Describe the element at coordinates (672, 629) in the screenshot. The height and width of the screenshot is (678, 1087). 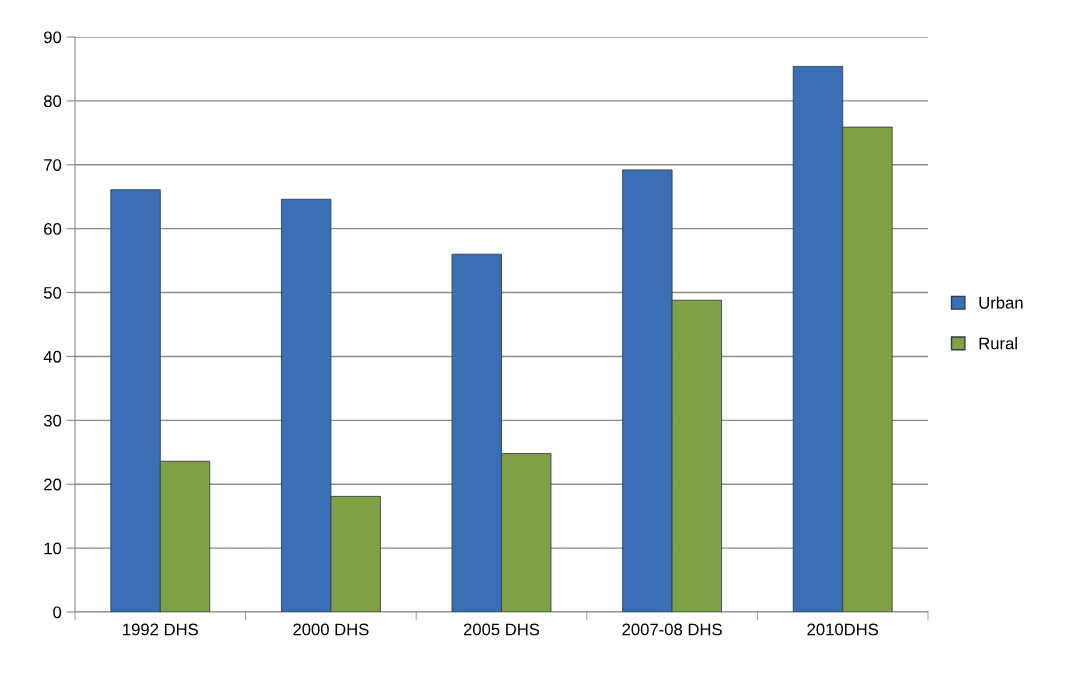
I see `x-tick-label: 2007-08 DHS` at that location.